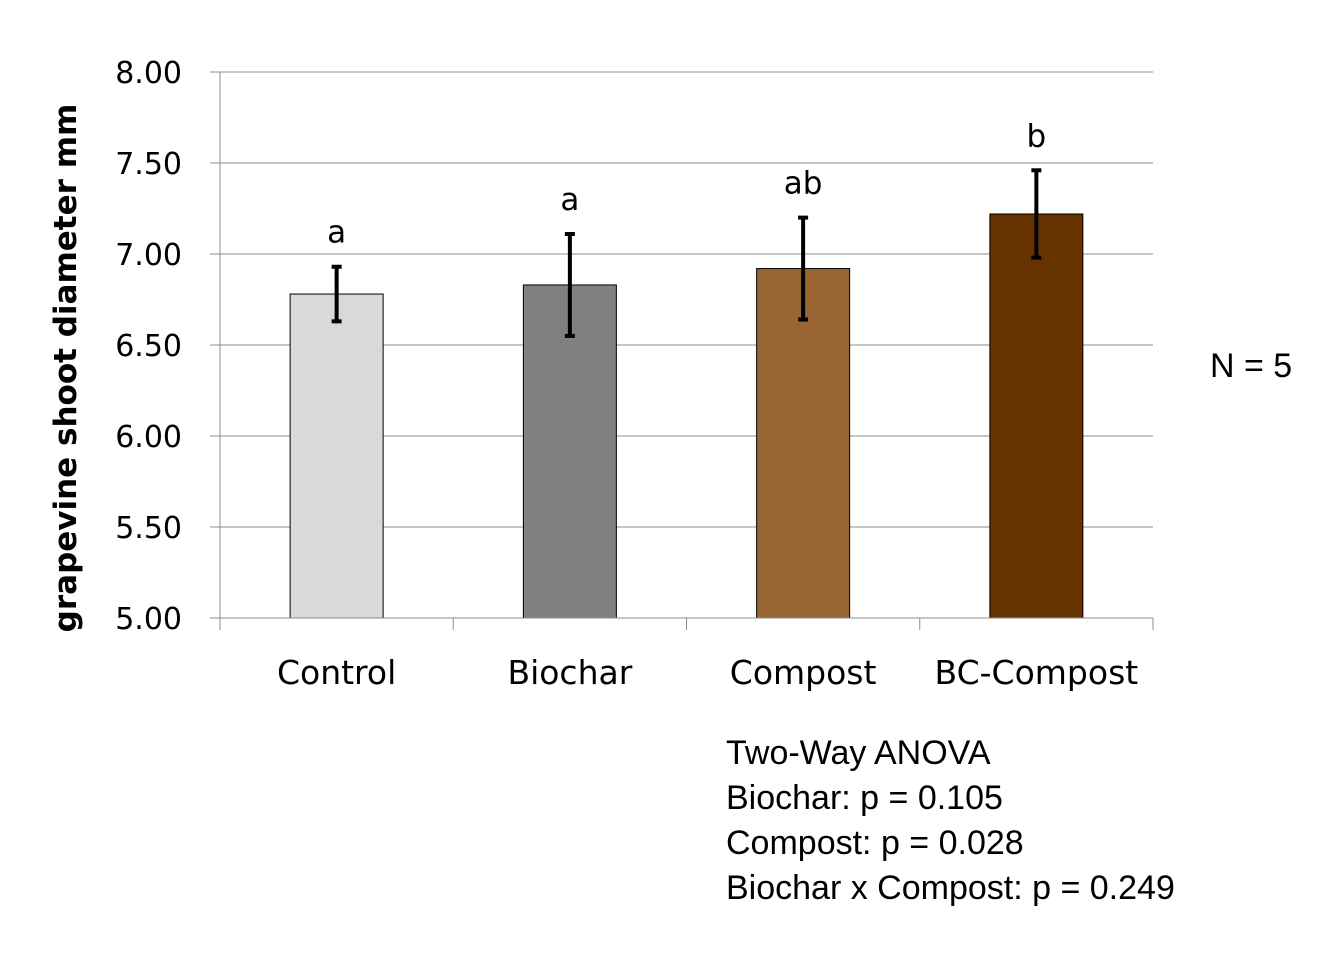  I want to click on n-label: N = 5, so click(1251, 366).